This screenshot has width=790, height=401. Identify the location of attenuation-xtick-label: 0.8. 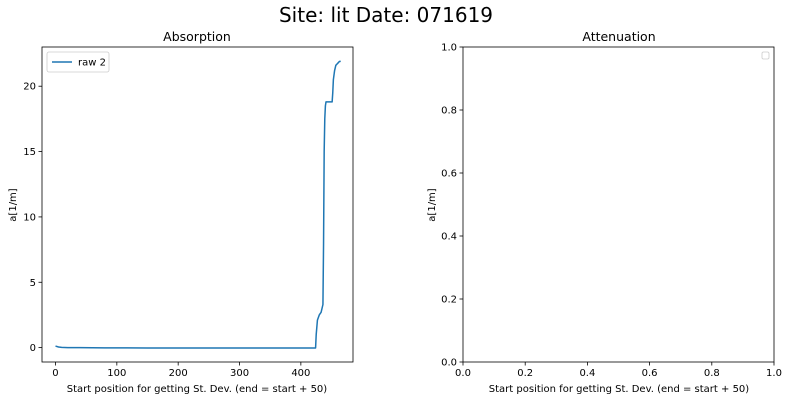
(712, 373).